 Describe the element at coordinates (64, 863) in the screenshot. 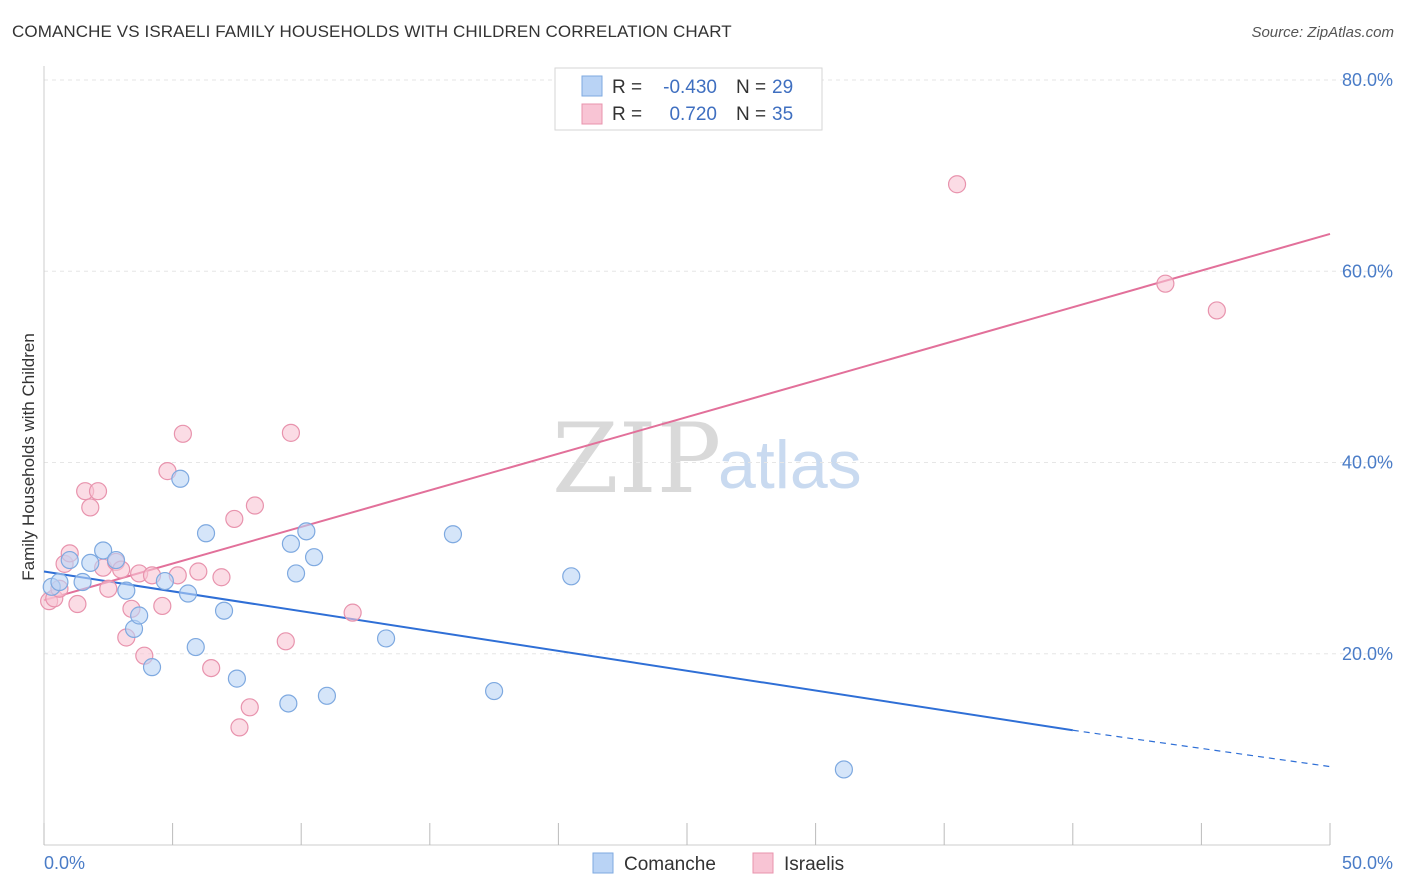

I see `x-tick-label-min: 0.0%` at that location.